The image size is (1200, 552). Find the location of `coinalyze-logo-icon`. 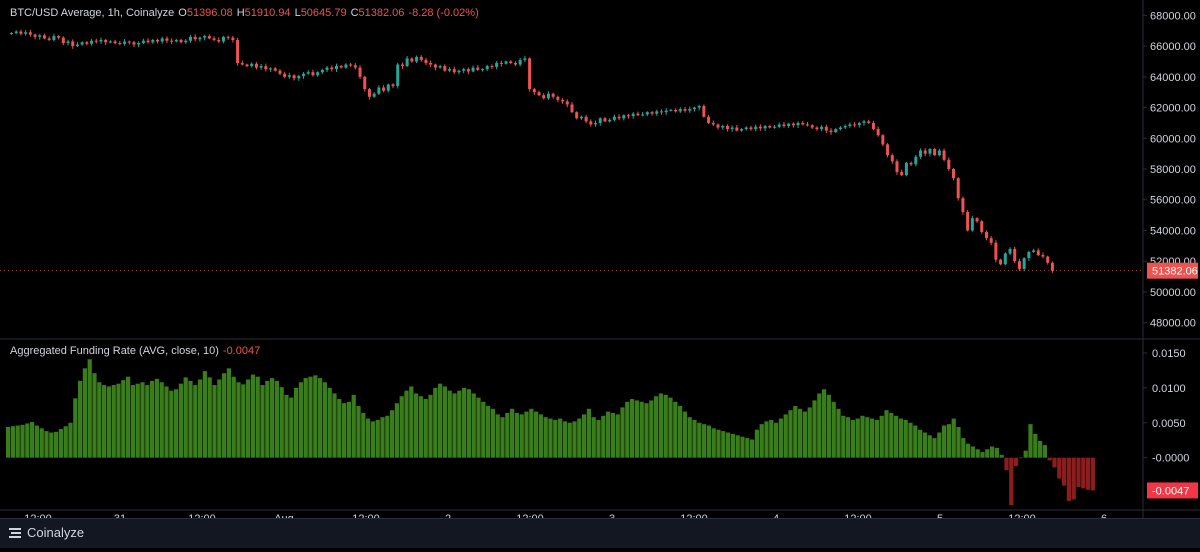

coinalyze-logo-icon is located at coordinates (15, 532).